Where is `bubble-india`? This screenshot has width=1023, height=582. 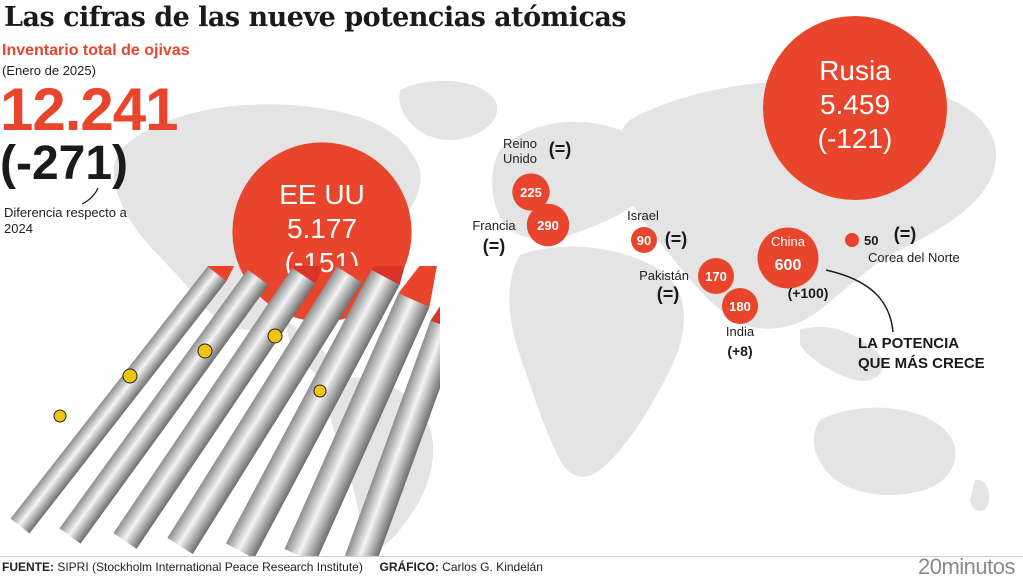
bubble-india is located at coordinates (740, 306).